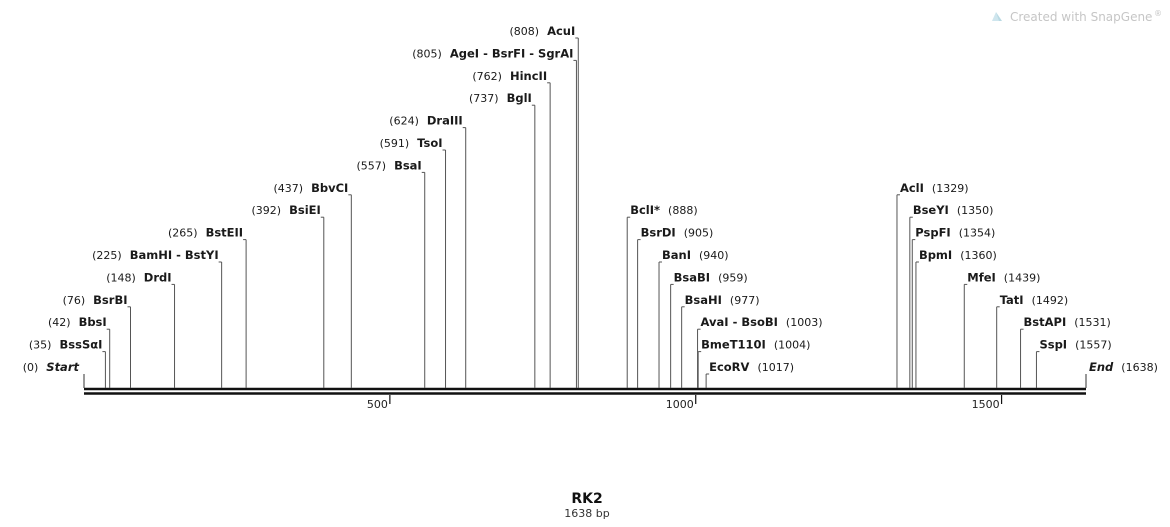  I want to click on site: MfeI (1439), so click(1001, 329).